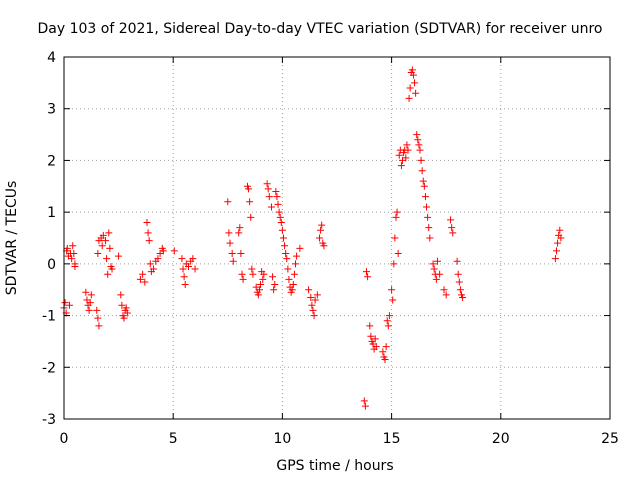 The image size is (640, 480). What do you see at coordinates (392, 439) in the screenshot?
I see `x-tick-label: 15` at bounding box center [392, 439].